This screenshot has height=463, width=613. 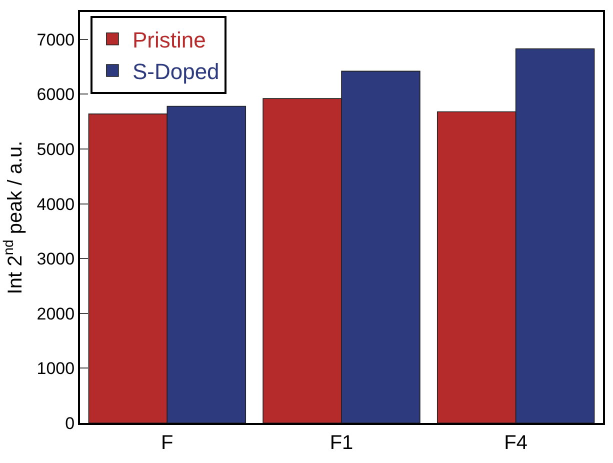 What do you see at coordinates (55, 368) in the screenshot?
I see `y-tick-label: 1000` at bounding box center [55, 368].